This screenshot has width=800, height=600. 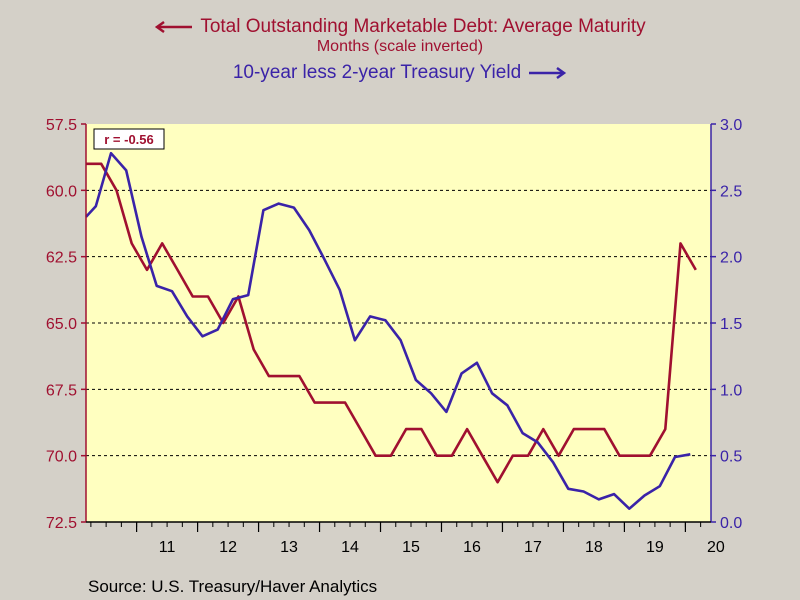 What do you see at coordinates (594, 547) in the screenshot?
I see `x-tick-label: 18` at bounding box center [594, 547].